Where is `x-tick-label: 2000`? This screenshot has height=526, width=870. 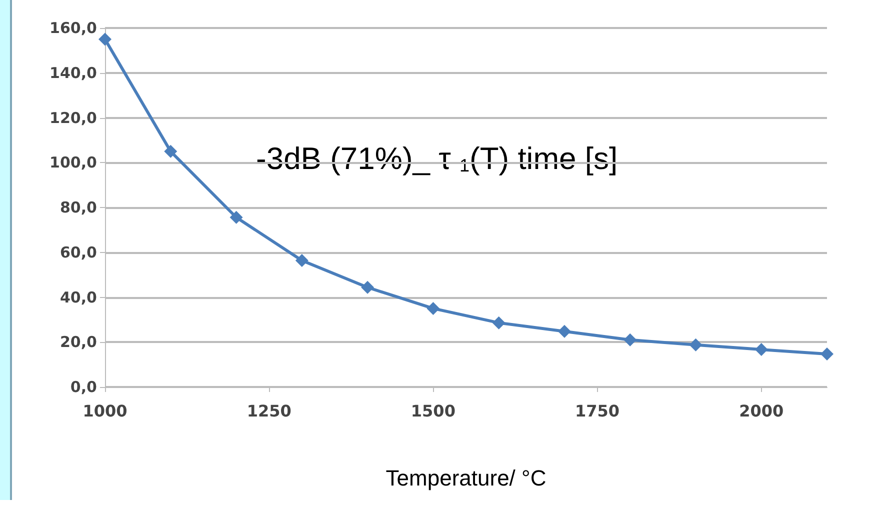
x-tick-label: 2000 is located at coordinates (761, 411).